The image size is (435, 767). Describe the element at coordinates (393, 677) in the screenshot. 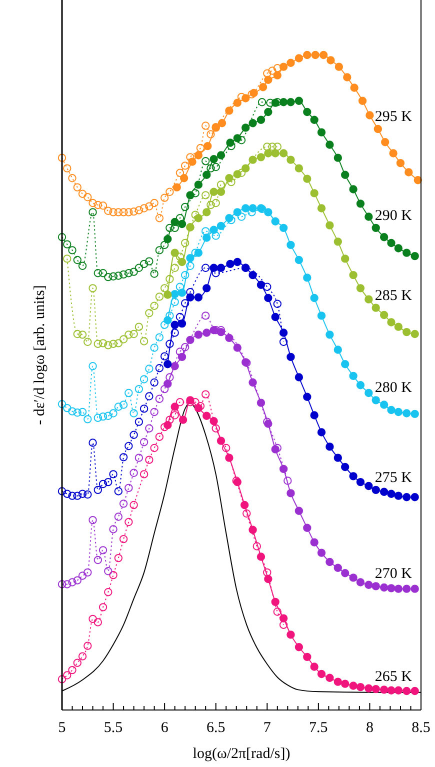

I see `series-label: 265 K` at that location.